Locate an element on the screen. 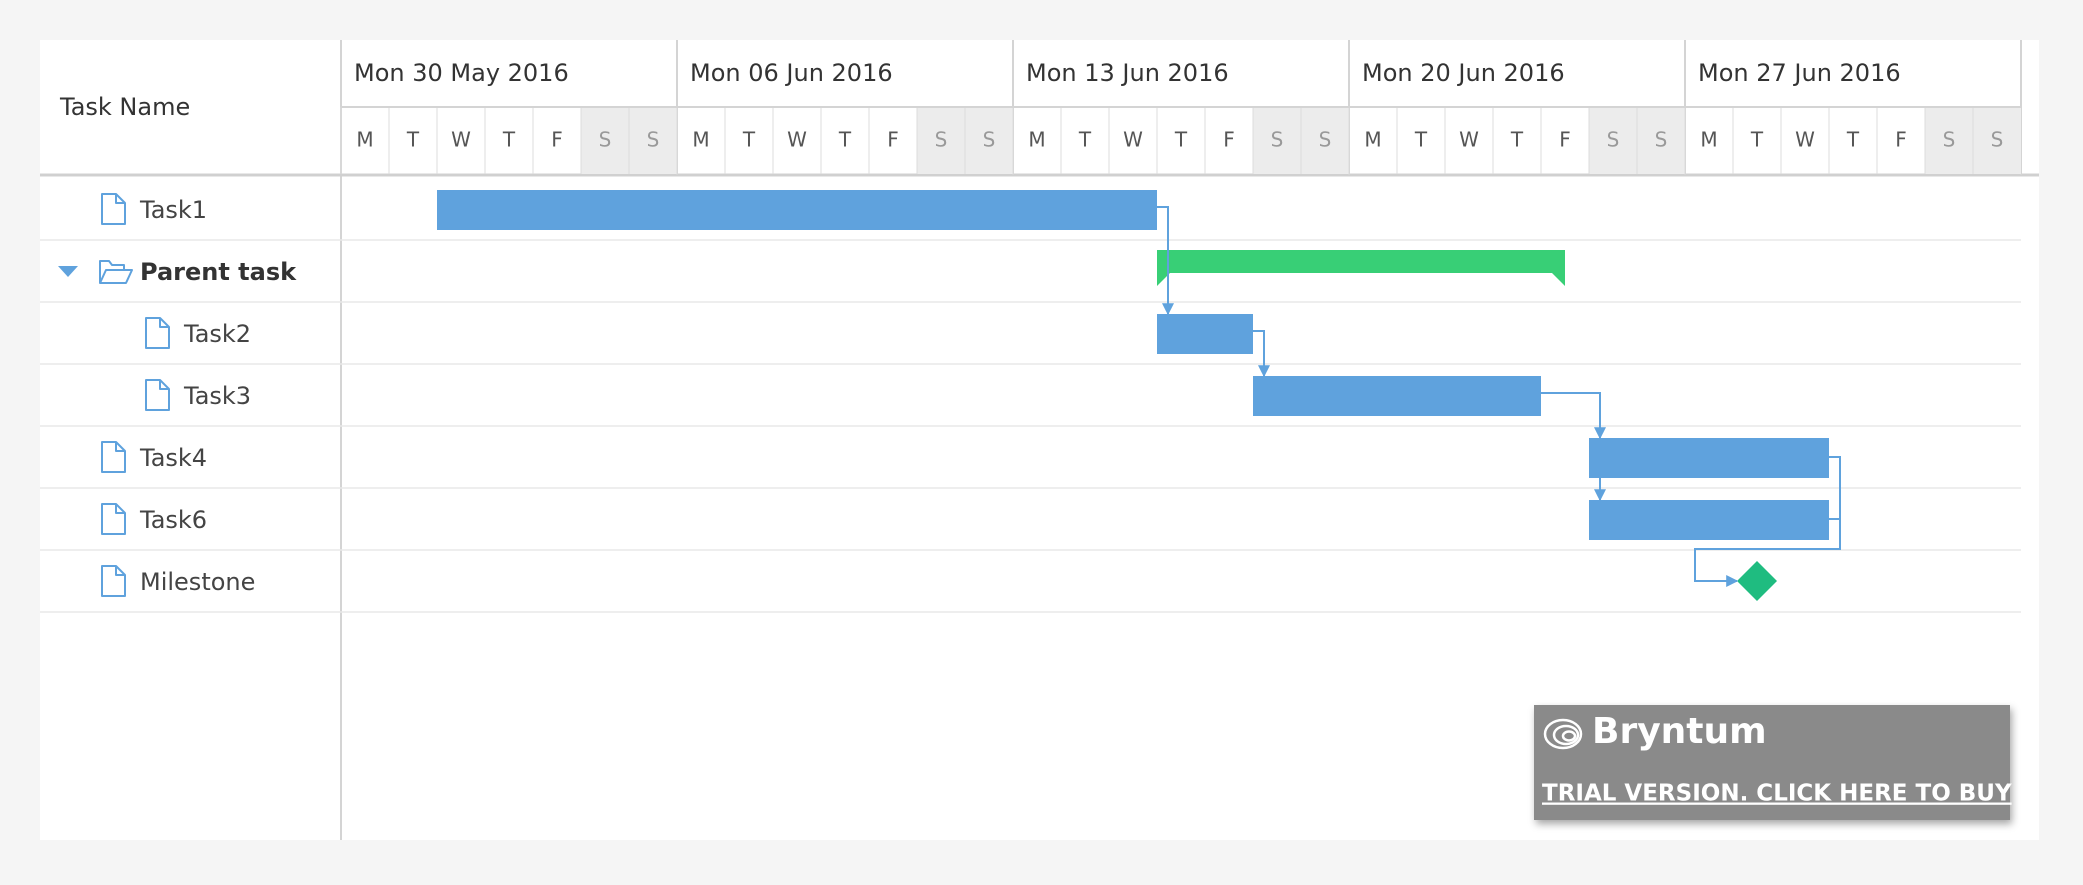  week-label: Mon 06 Jun 2016 is located at coordinates (791, 73).